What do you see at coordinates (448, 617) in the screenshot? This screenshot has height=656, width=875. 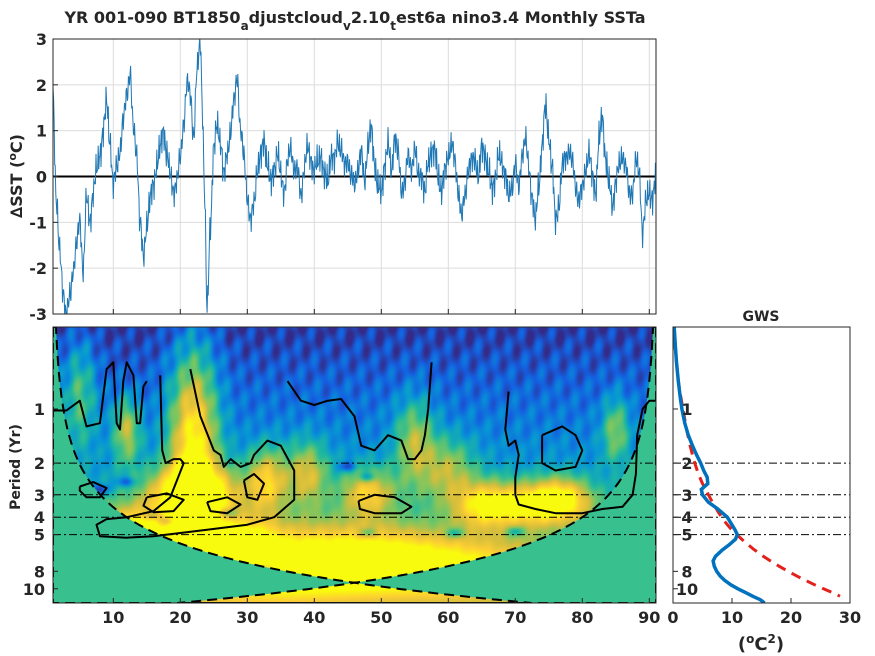 I see `wavelet-x-tick-label: 60` at bounding box center [448, 617].